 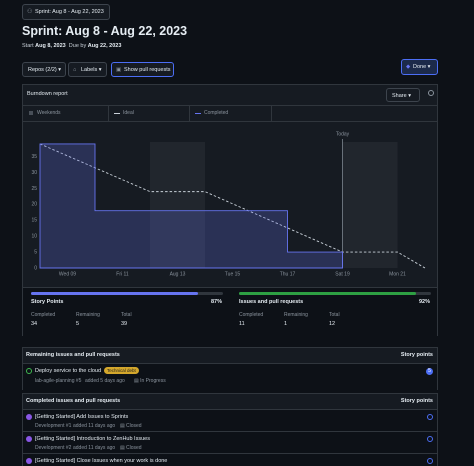 What do you see at coordinates (49, 113) in the screenshot?
I see `legend-label: Weekends` at bounding box center [49, 113].